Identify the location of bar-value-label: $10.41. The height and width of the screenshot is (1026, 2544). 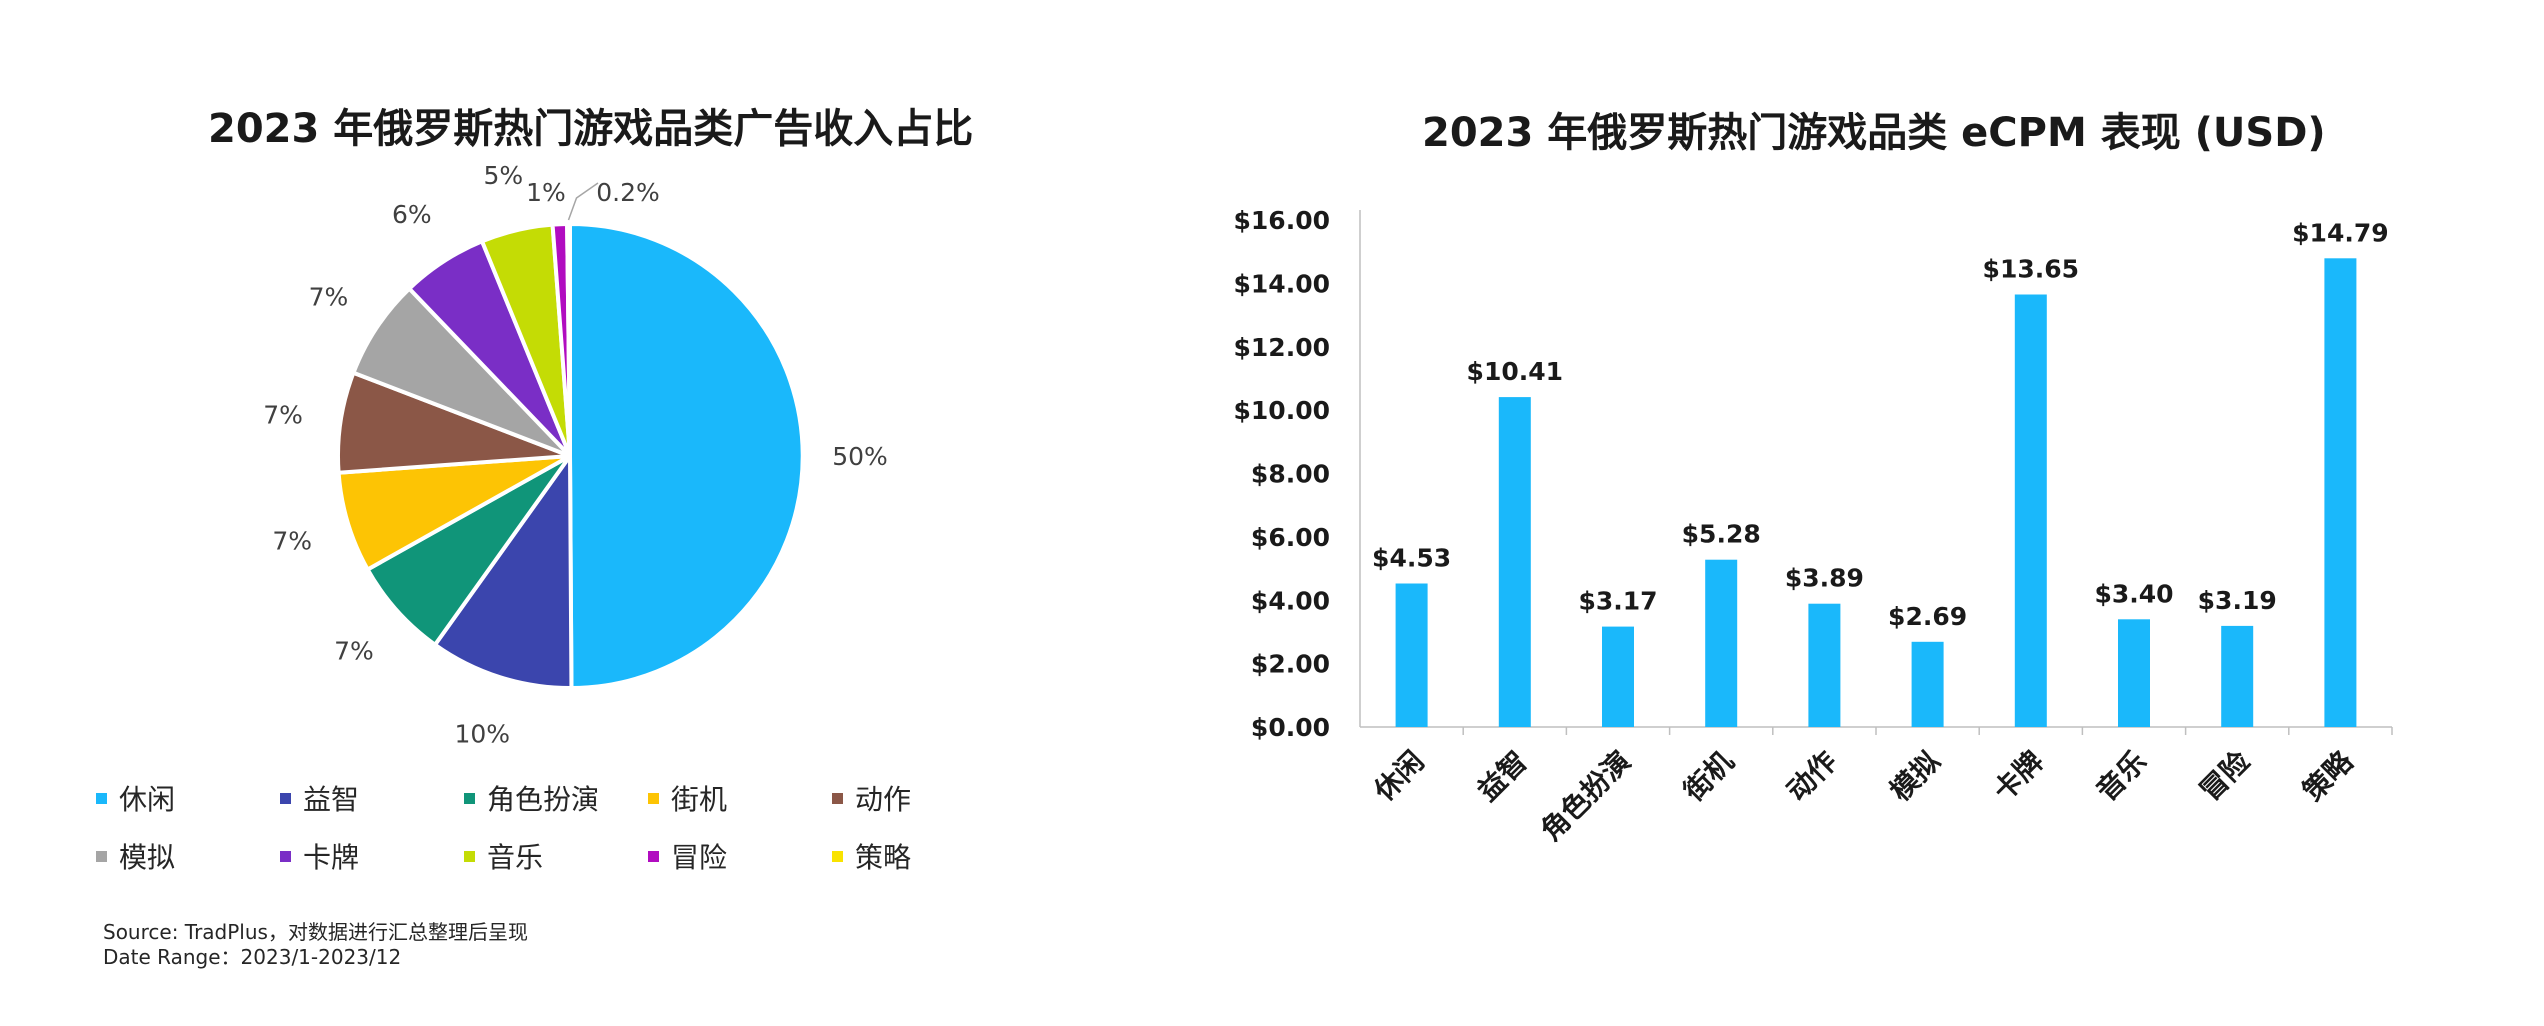
(1515, 371).